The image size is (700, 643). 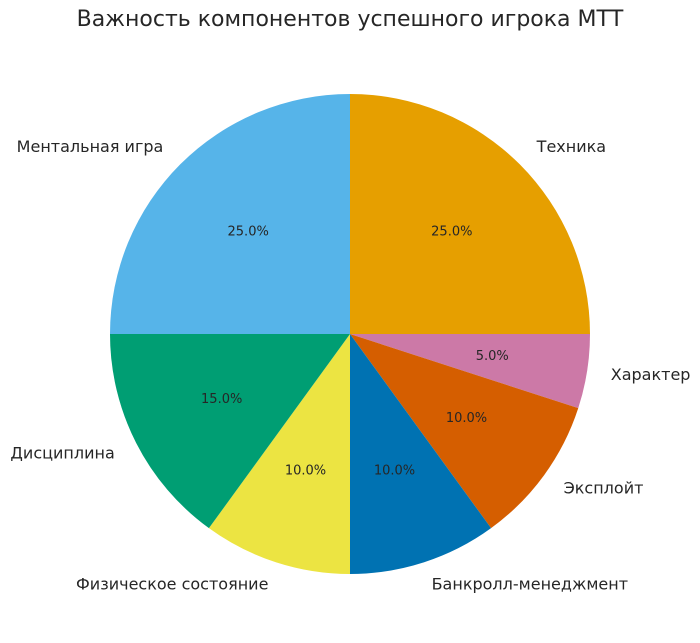 I want to click on category-label: Дисциплина, so click(x=62, y=452).